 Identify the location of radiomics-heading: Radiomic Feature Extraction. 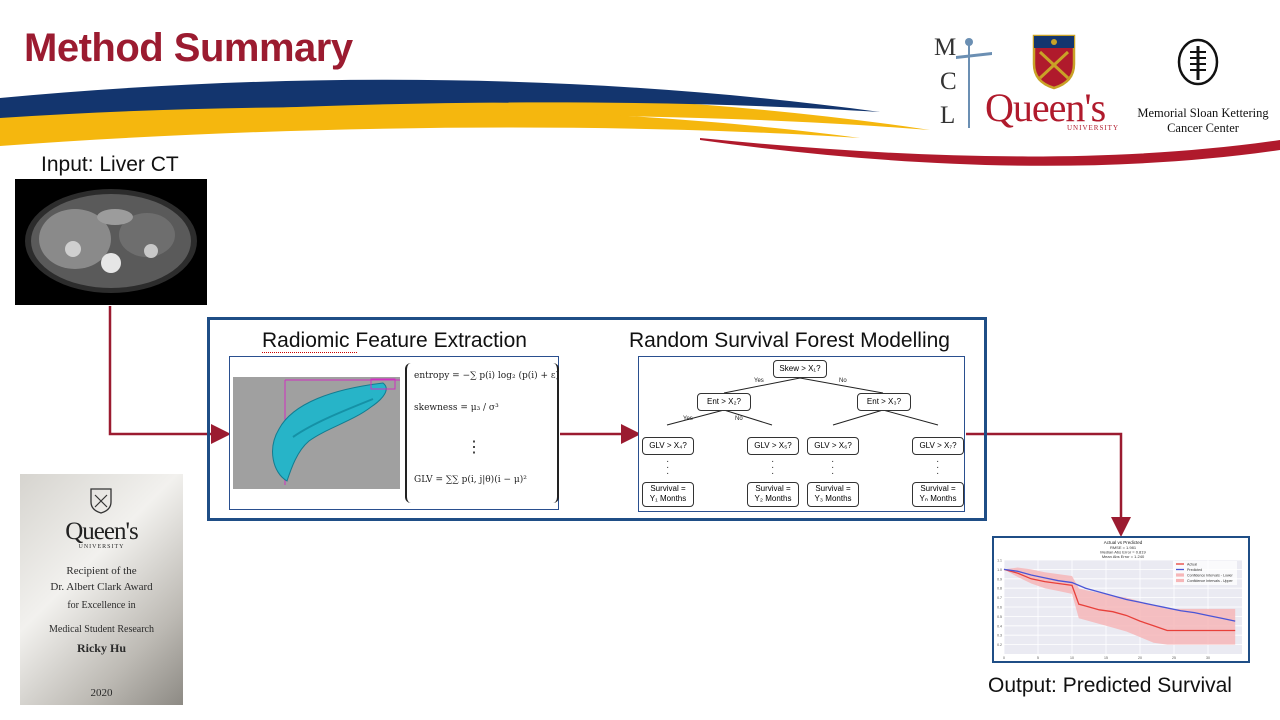
(394, 340).